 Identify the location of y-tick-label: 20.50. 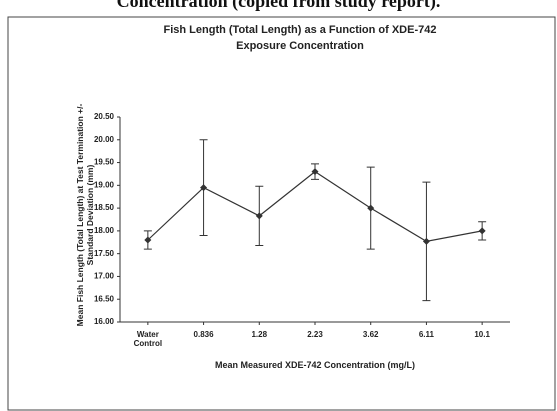
(104, 116).